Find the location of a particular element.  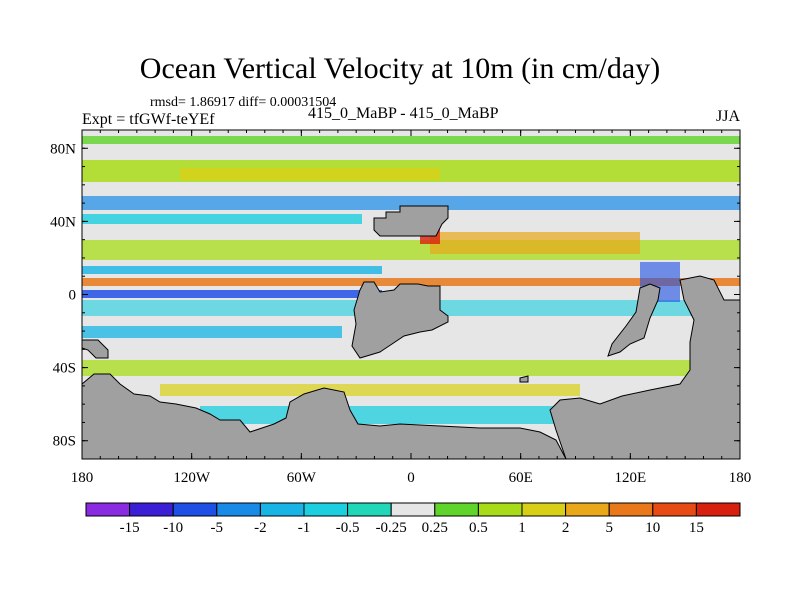

colorbar-label: -15 is located at coordinates (130, 528).